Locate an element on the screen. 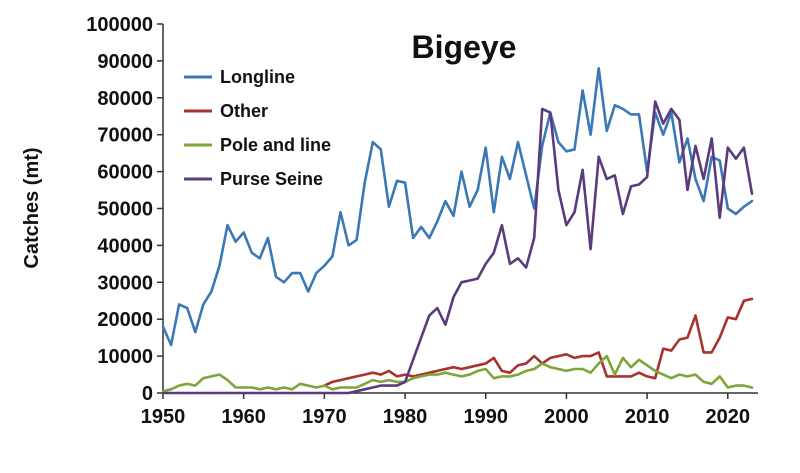 The height and width of the screenshot is (473, 800). y-tick-label: 70000 is located at coordinates (125, 136).